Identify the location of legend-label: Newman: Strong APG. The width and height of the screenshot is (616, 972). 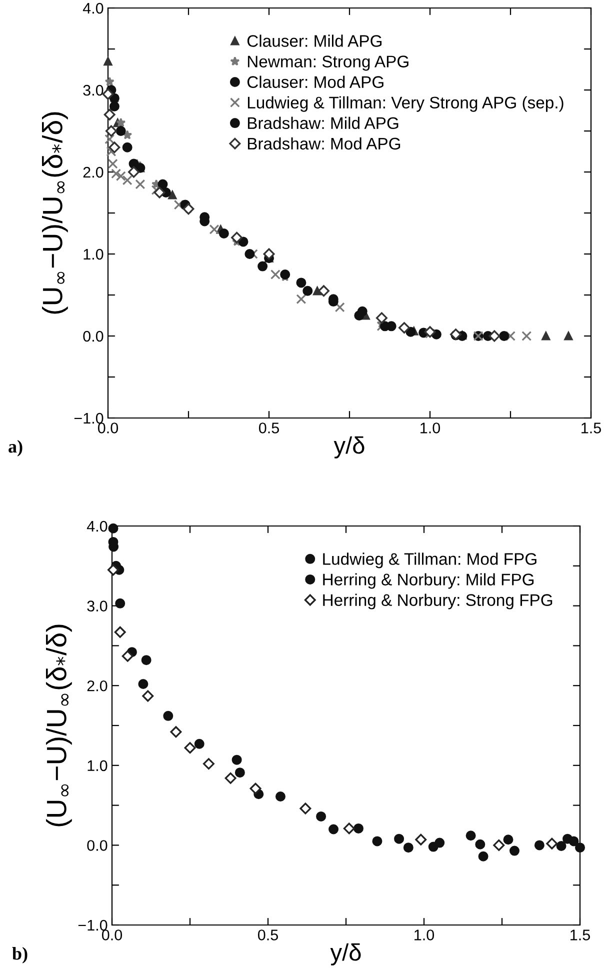
(328, 63).